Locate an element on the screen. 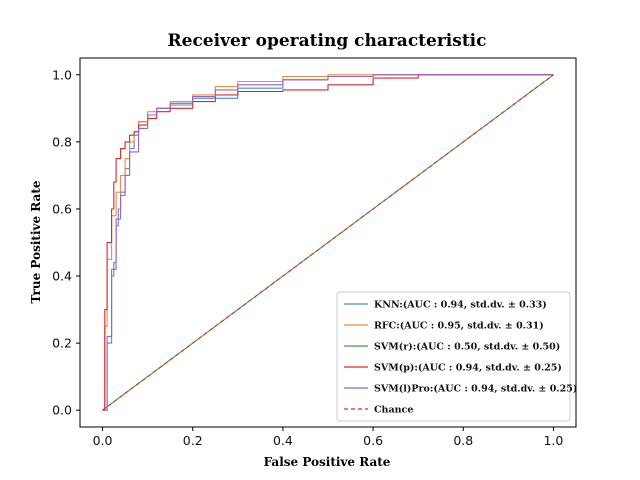 The width and height of the screenshot is (640, 480). legend-label: SVM(p):(AUC : 0.94, std.dv. ± 0.25) is located at coordinates (468, 368).